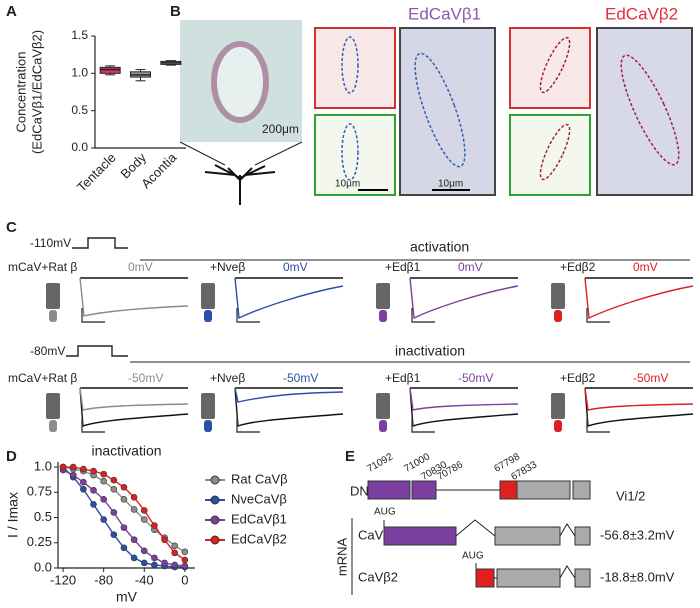 The height and width of the screenshot is (608, 700). Describe the element at coordinates (240, 184) in the screenshot. I see `anemone-icon` at that location.